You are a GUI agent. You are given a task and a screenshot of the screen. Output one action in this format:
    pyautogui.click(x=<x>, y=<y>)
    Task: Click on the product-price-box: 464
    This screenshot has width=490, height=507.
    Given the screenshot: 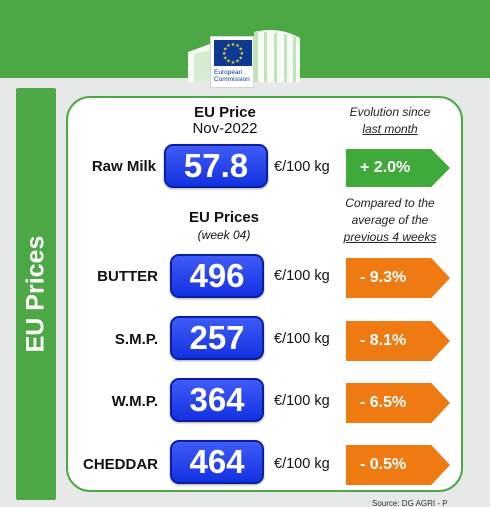 What is the action you would take?
    pyautogui.click(x=217, y=462)
    